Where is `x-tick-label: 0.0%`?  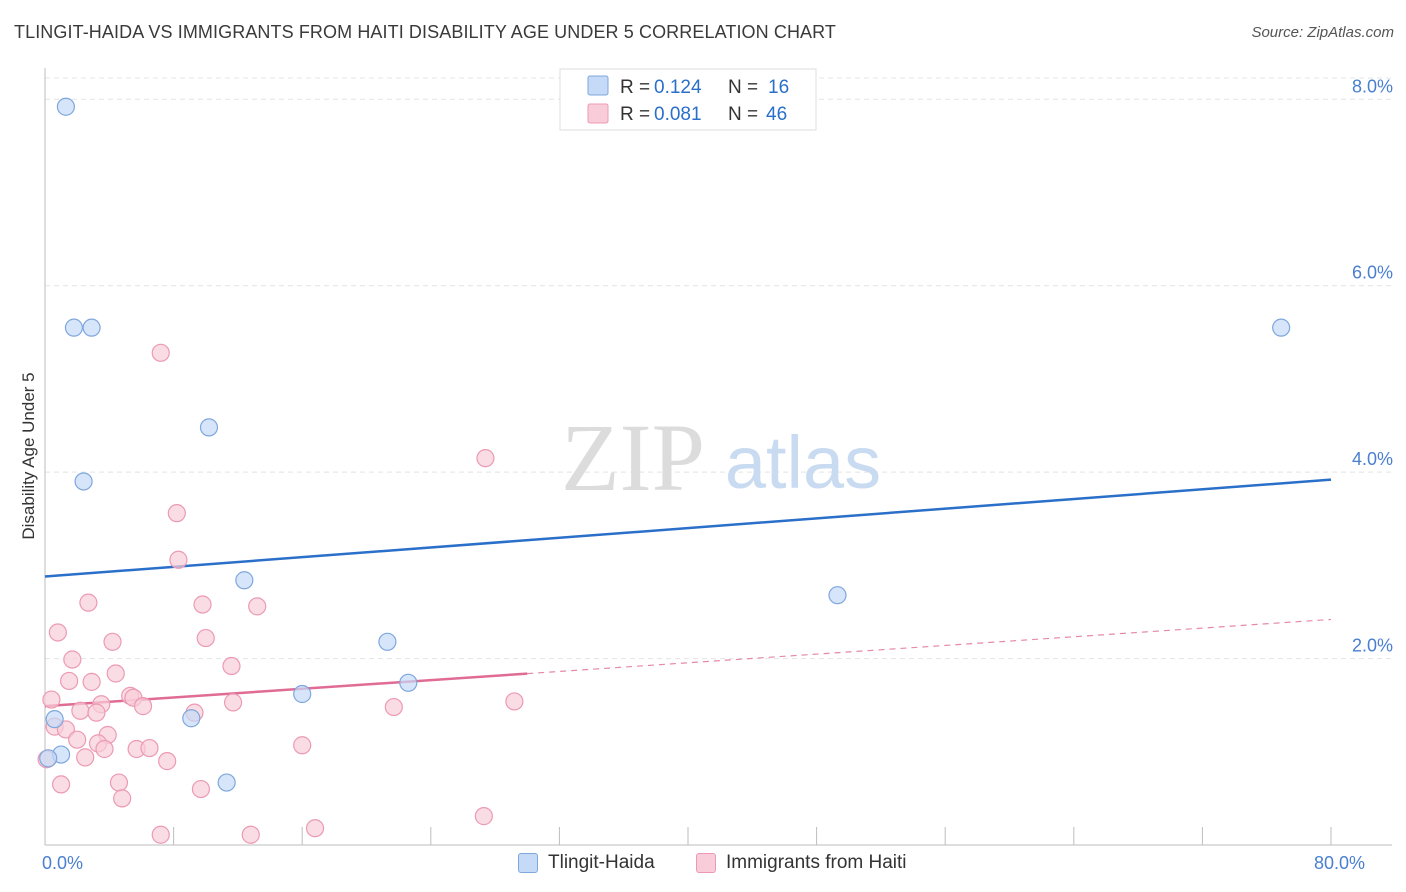
x-tick-label: 0.0% is located at coordinates (62, 863).